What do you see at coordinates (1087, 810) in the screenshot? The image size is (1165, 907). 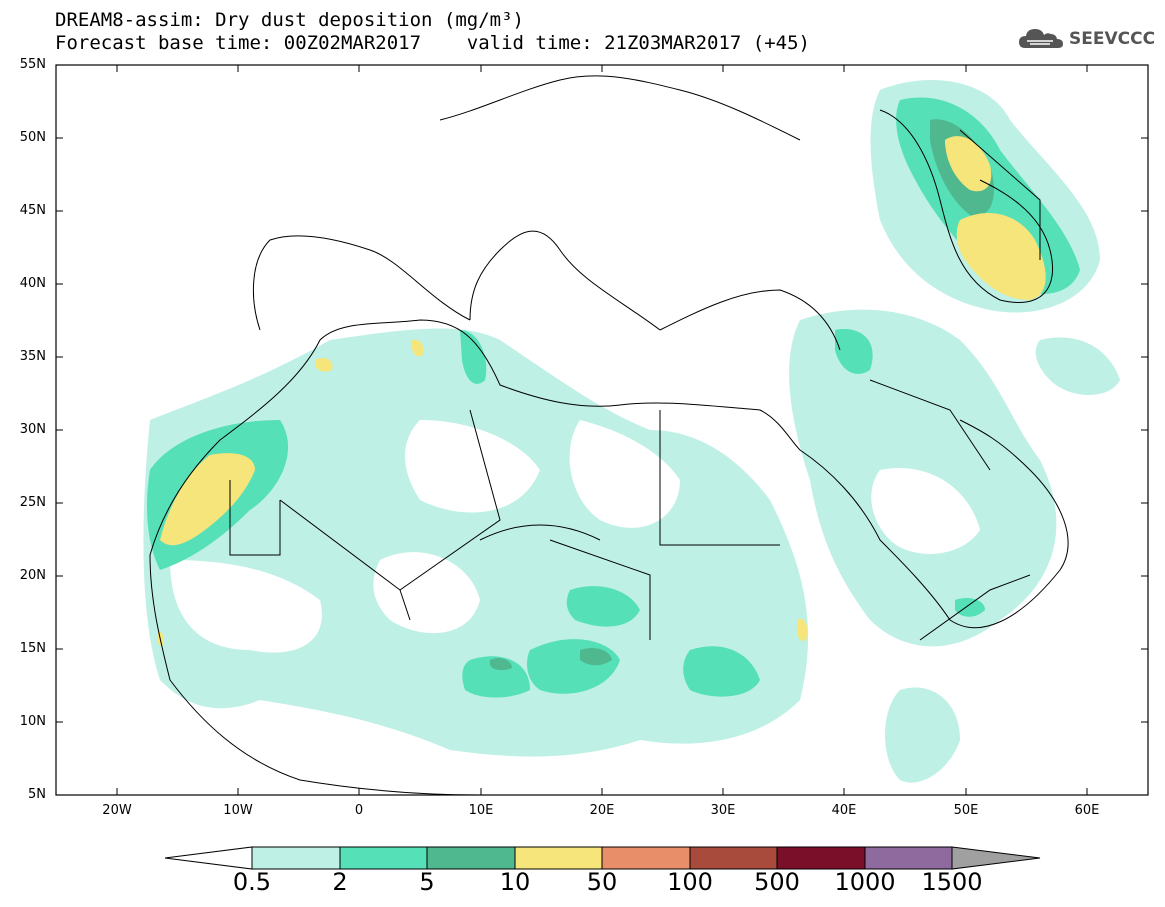 I see `lon-label: 60E` at bounding box center [1087, 810].